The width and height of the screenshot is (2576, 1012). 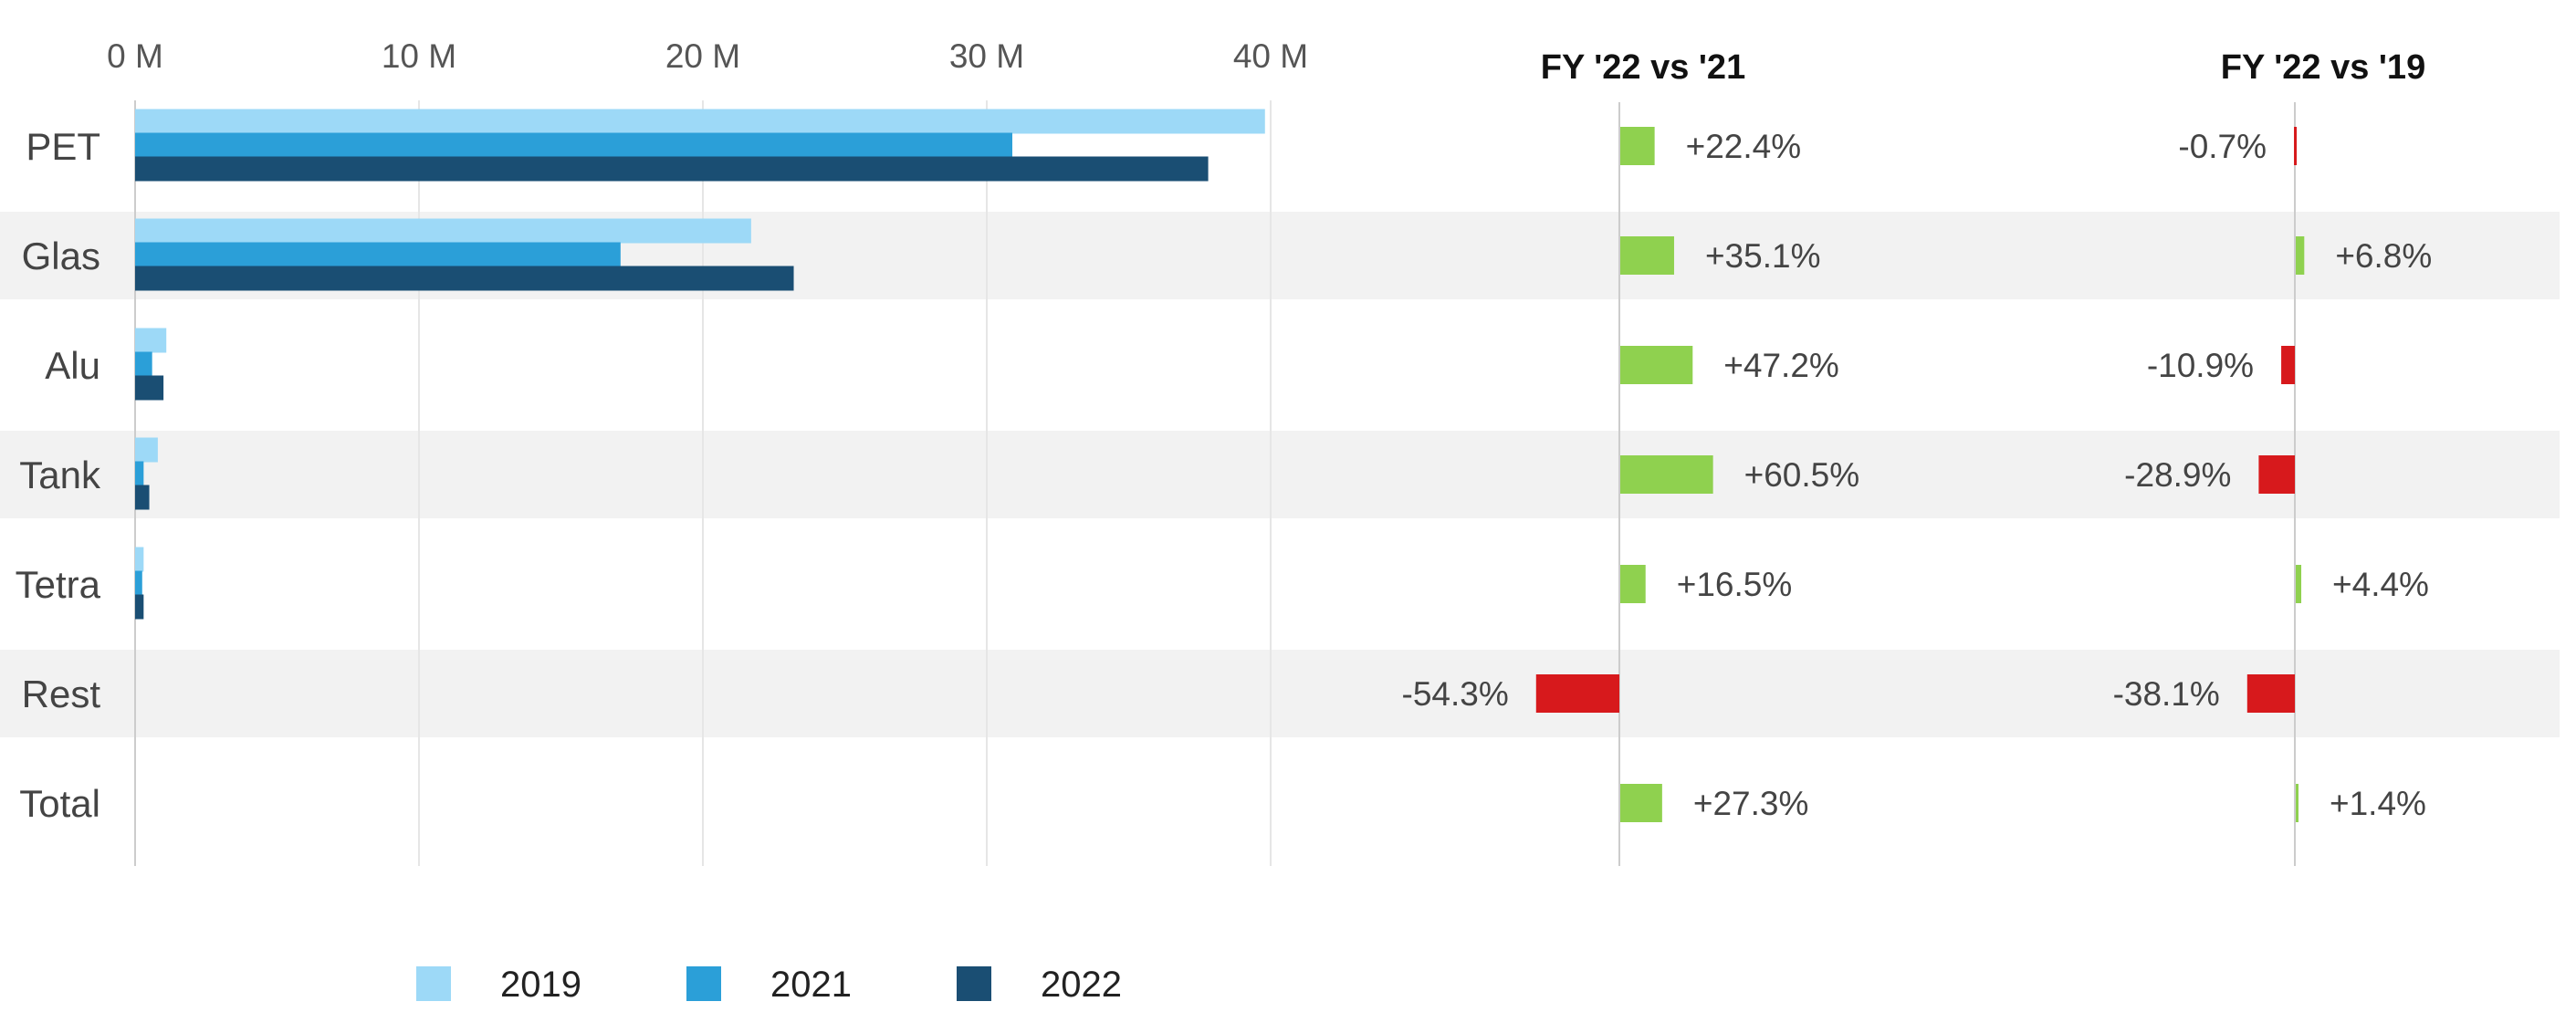 I want to click on comparison-label-1-tetra: +16.5%, so click(x=1735, y=584).